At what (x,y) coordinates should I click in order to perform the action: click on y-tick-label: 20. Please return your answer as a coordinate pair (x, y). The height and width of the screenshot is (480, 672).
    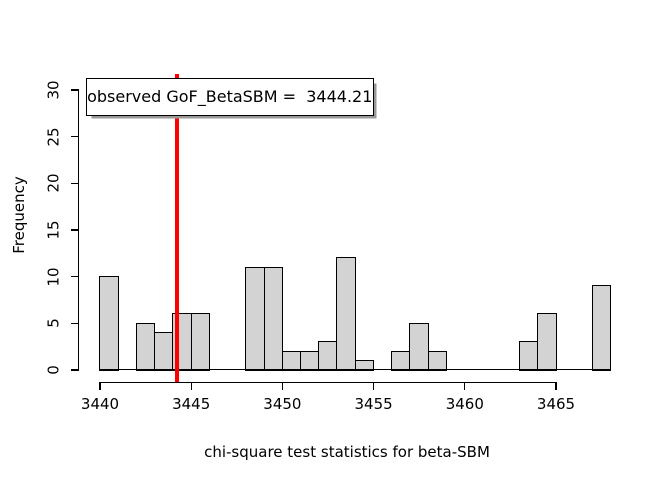
    Looking at the image, I should click on (53, 183).